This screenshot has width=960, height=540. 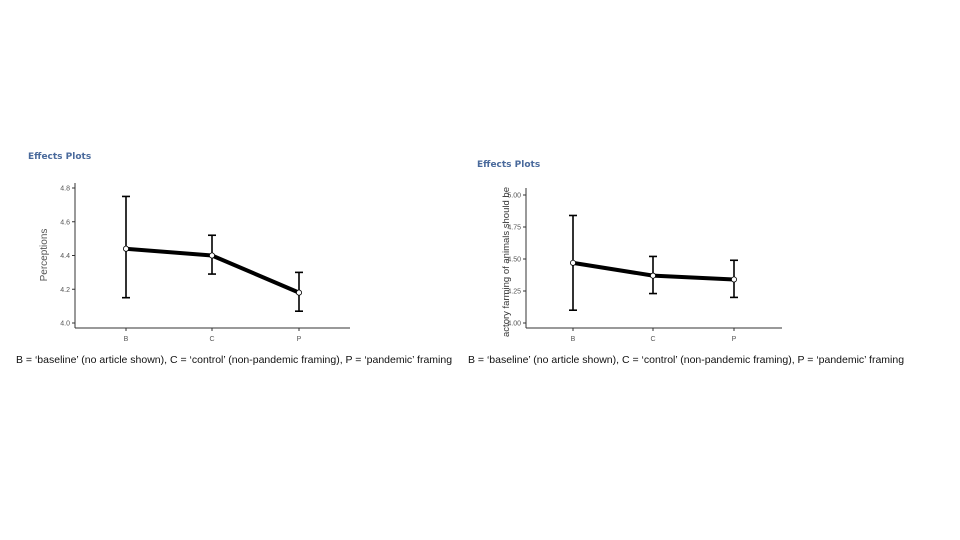 I want to click on y-tick-label: 4.2, so click(x=65, y=290).